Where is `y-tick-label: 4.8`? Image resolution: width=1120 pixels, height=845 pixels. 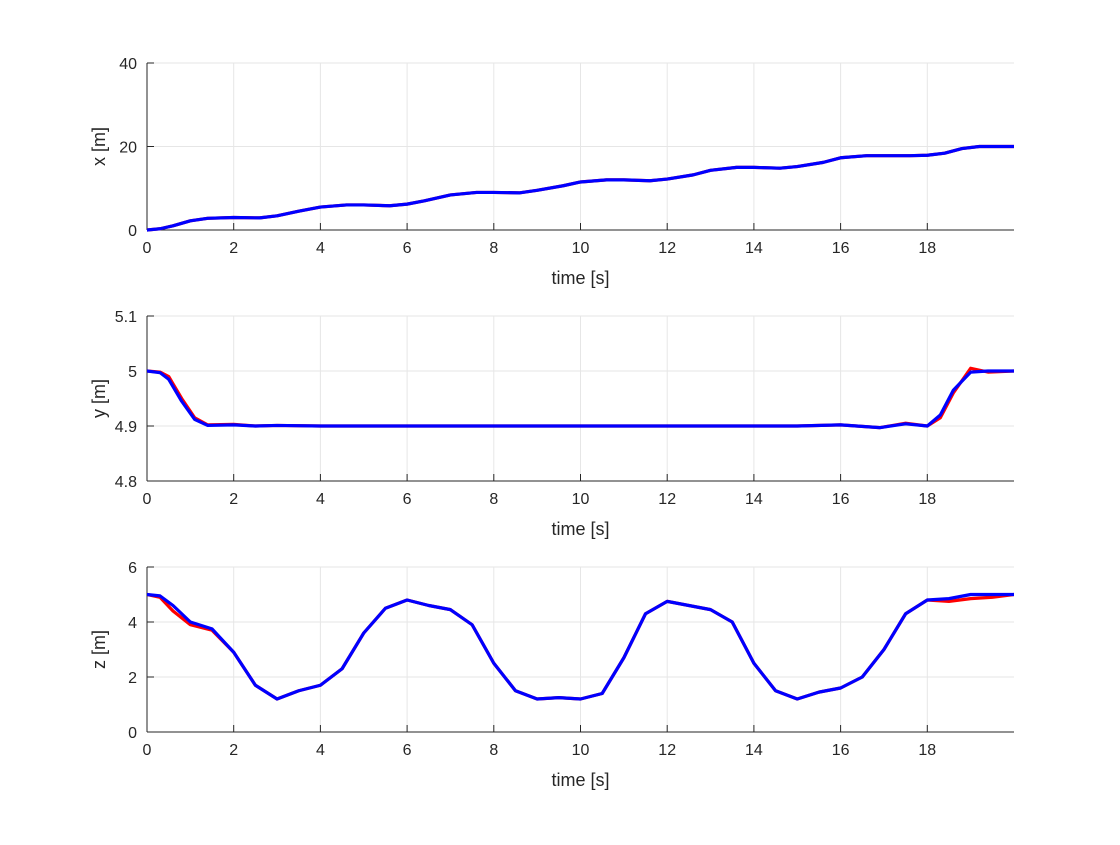
y-tick-label: 4.8 is located at coordinates (126, 482).